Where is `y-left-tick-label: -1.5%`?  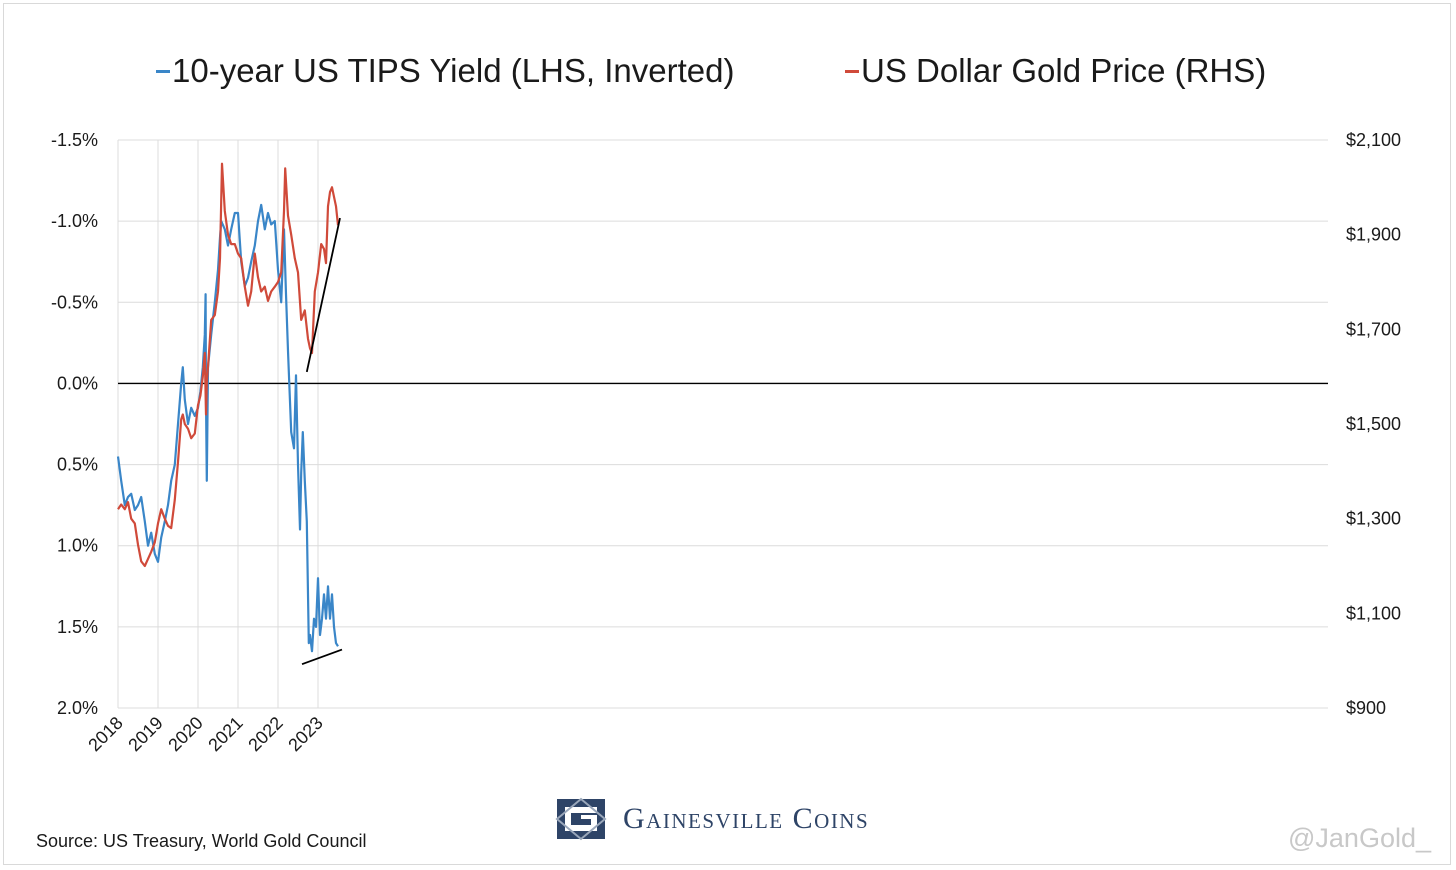
y-left-tick-label: -1.5% is located at coordinates (74, 140).